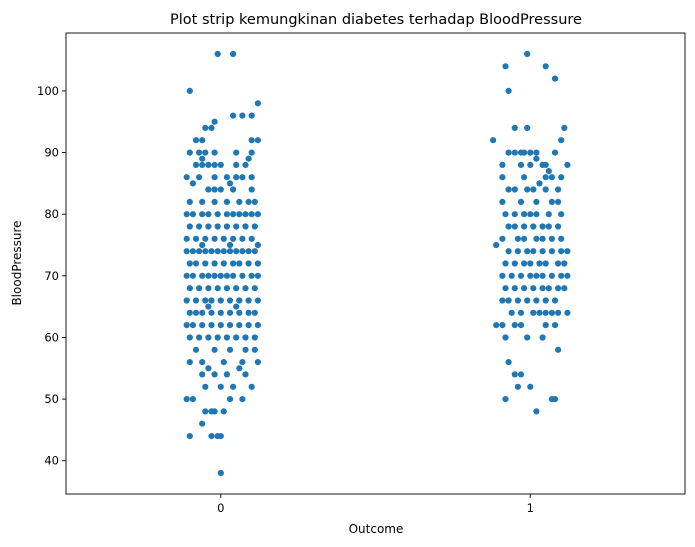 Image resolution: width=695 pixels, height=547 pixels. I want to click on y-tick-label: 60, so click(51, 337).